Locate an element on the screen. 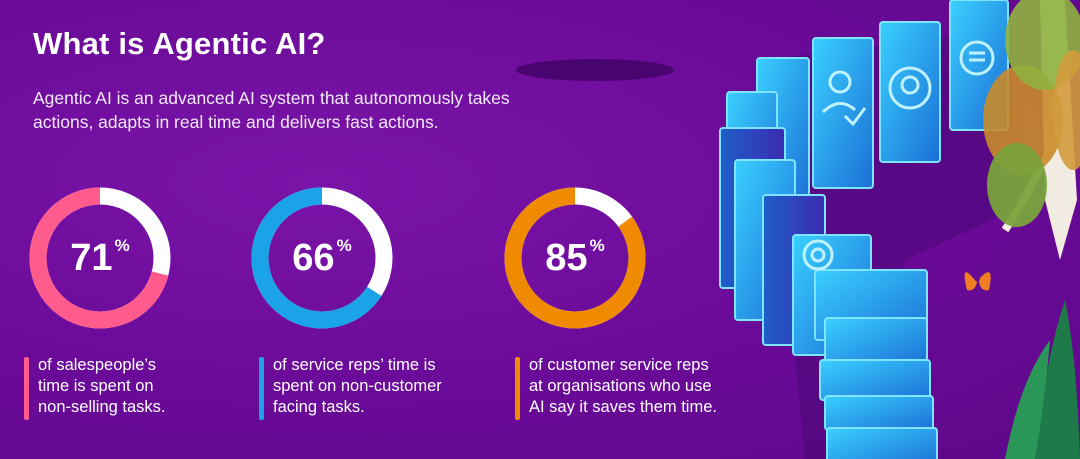  caption-line: of customer service reps is located at coordinates (619, 365).